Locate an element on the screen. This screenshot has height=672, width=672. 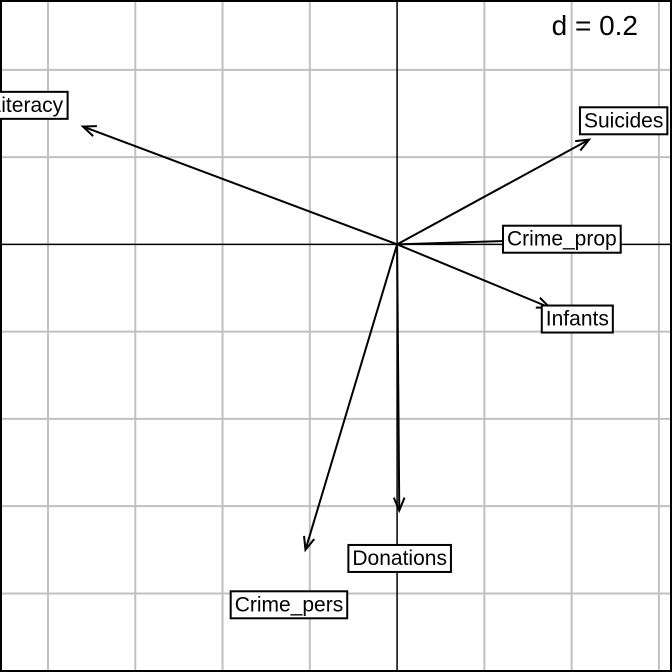
label-text-suicides: Suicides is located at coordinates (623, 120).